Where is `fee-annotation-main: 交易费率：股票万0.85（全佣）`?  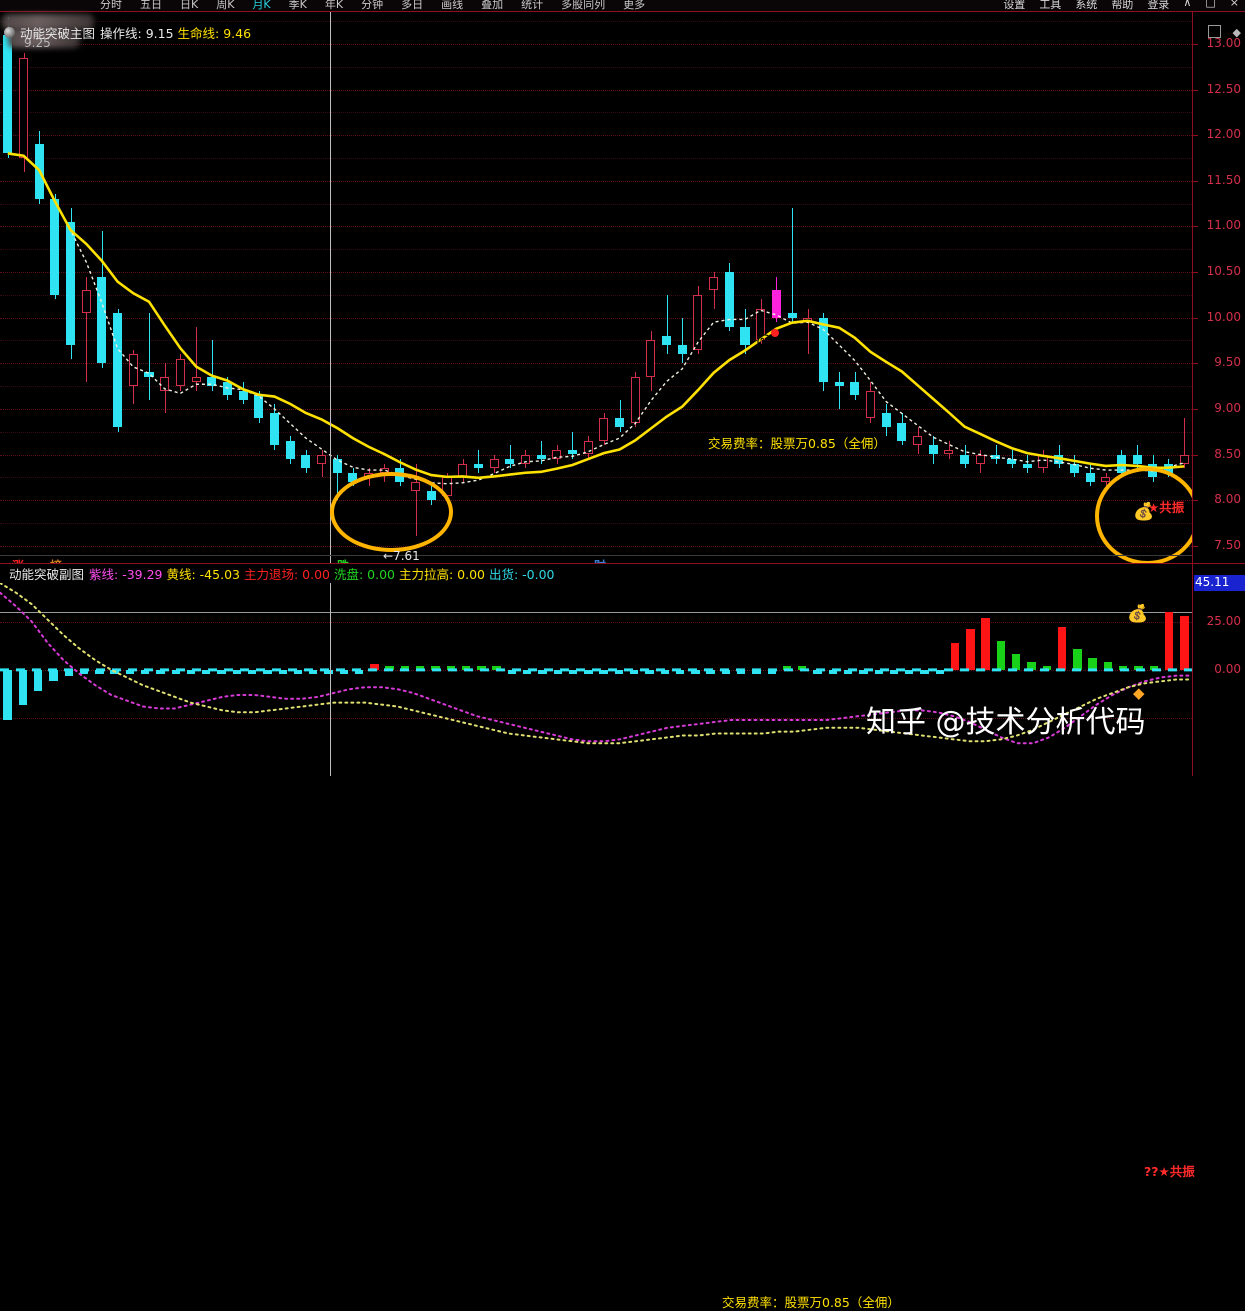
fee-annotation-main: 交易费率：股票万0.85（全佣） is located at coordinates (797, 443).